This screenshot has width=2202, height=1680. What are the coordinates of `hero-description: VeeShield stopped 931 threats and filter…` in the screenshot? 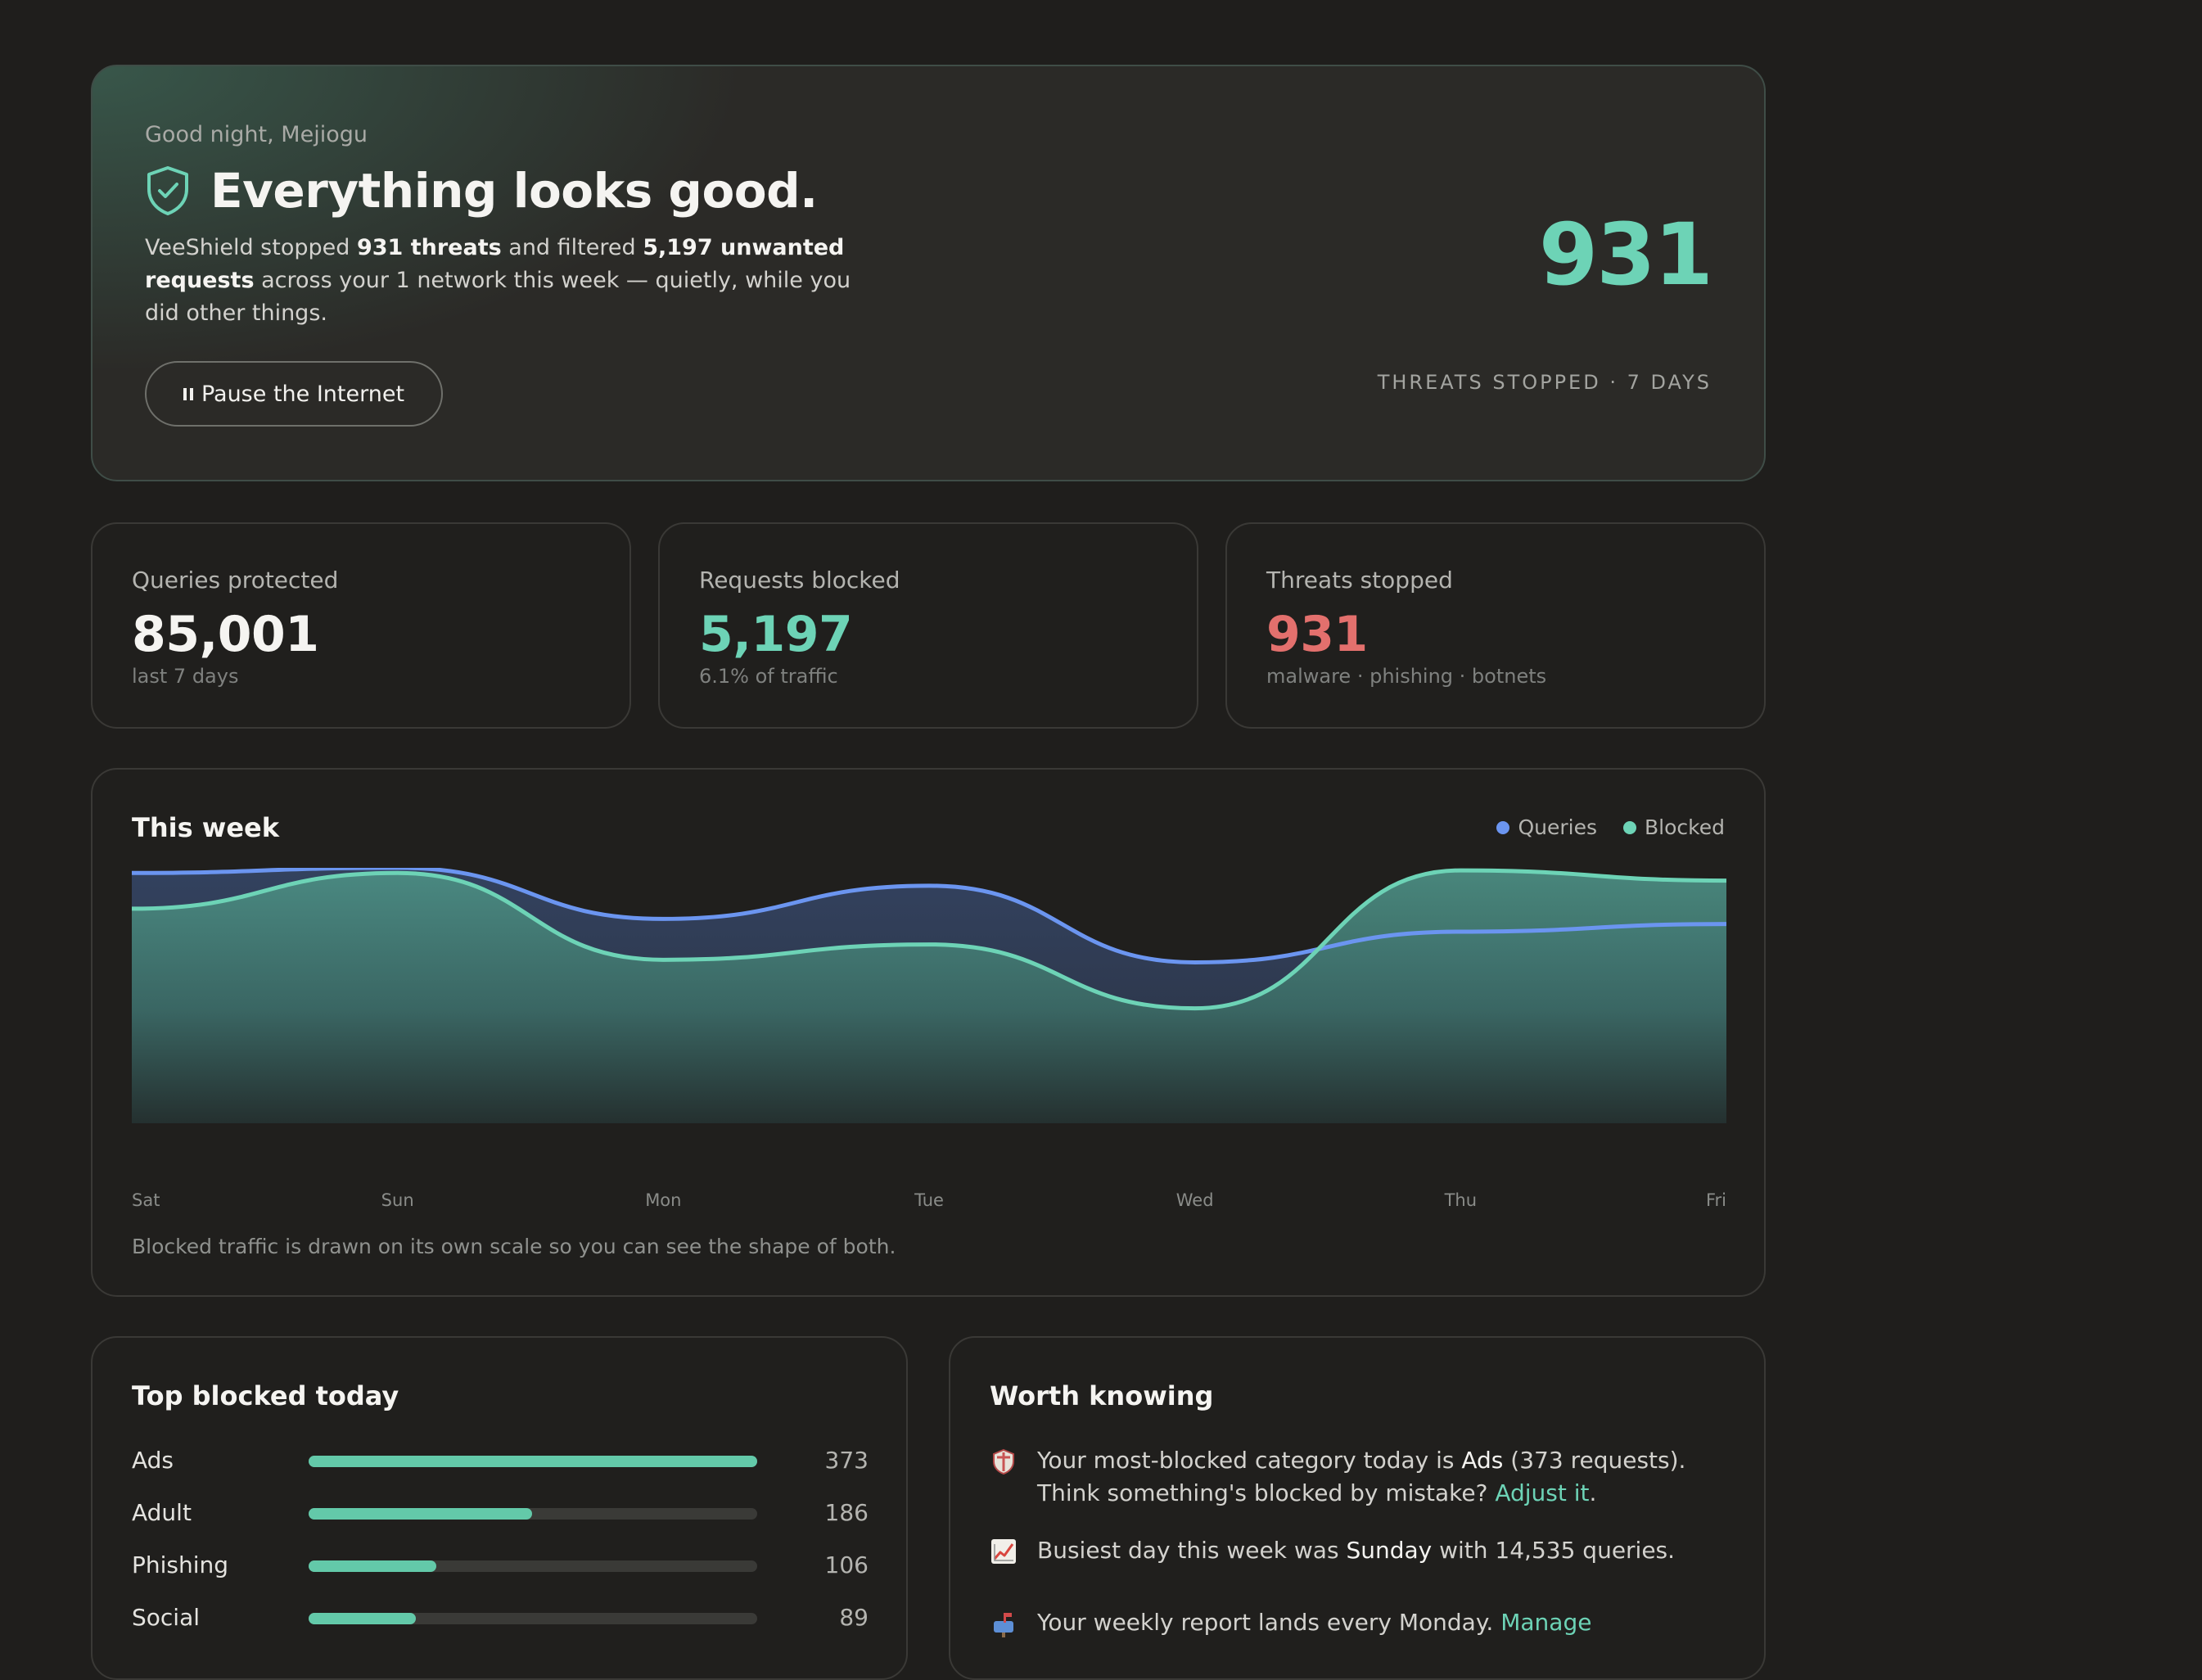 It's located at (498, 280).